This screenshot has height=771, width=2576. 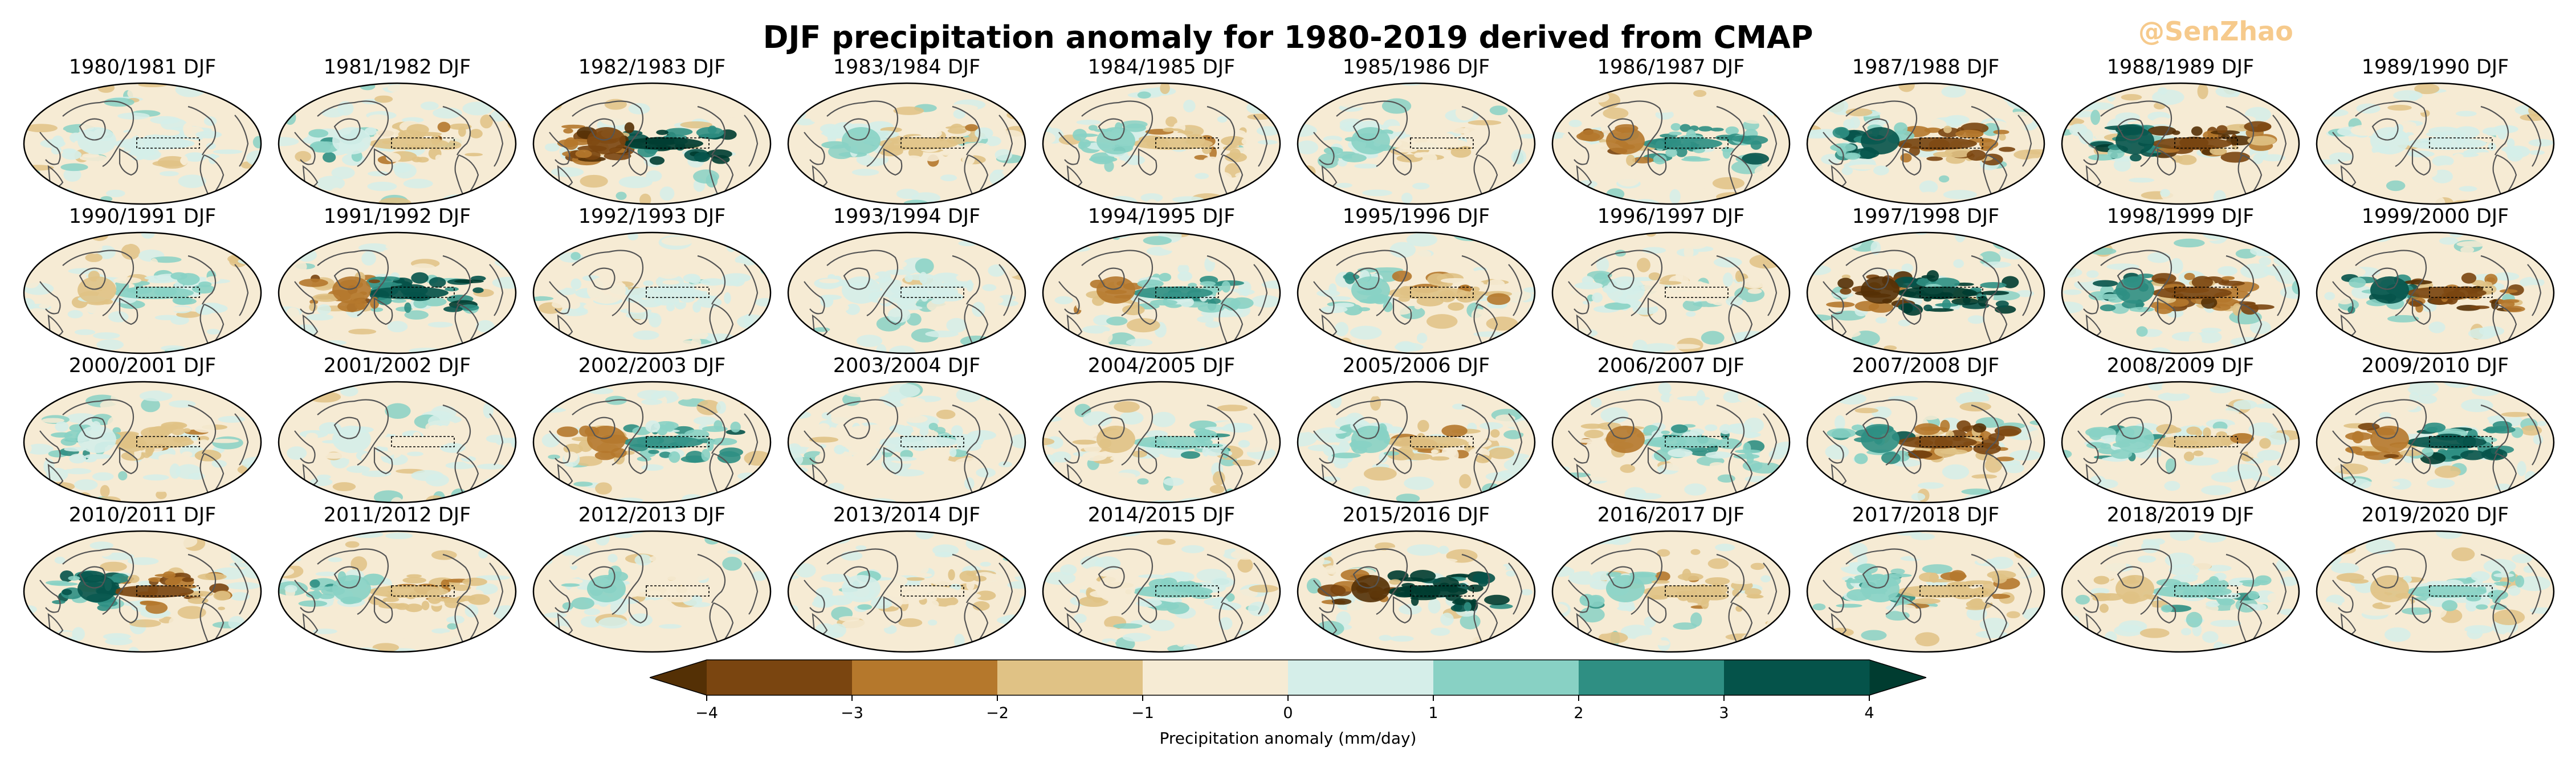 What do you see at coordinates (1161, 67) in the screenshot?
I see `panel-title: 1984/1985 DJF` at bounding box center [1161, 67].